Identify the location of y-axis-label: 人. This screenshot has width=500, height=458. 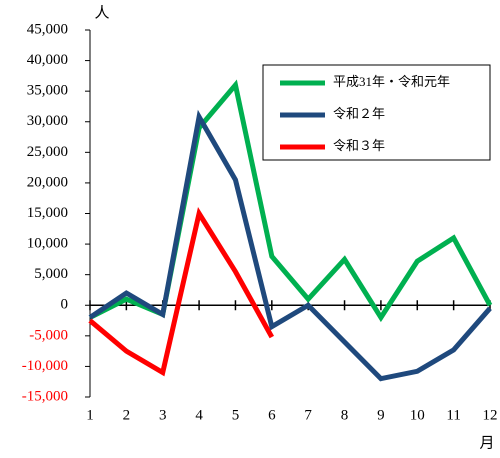
(101, 12).